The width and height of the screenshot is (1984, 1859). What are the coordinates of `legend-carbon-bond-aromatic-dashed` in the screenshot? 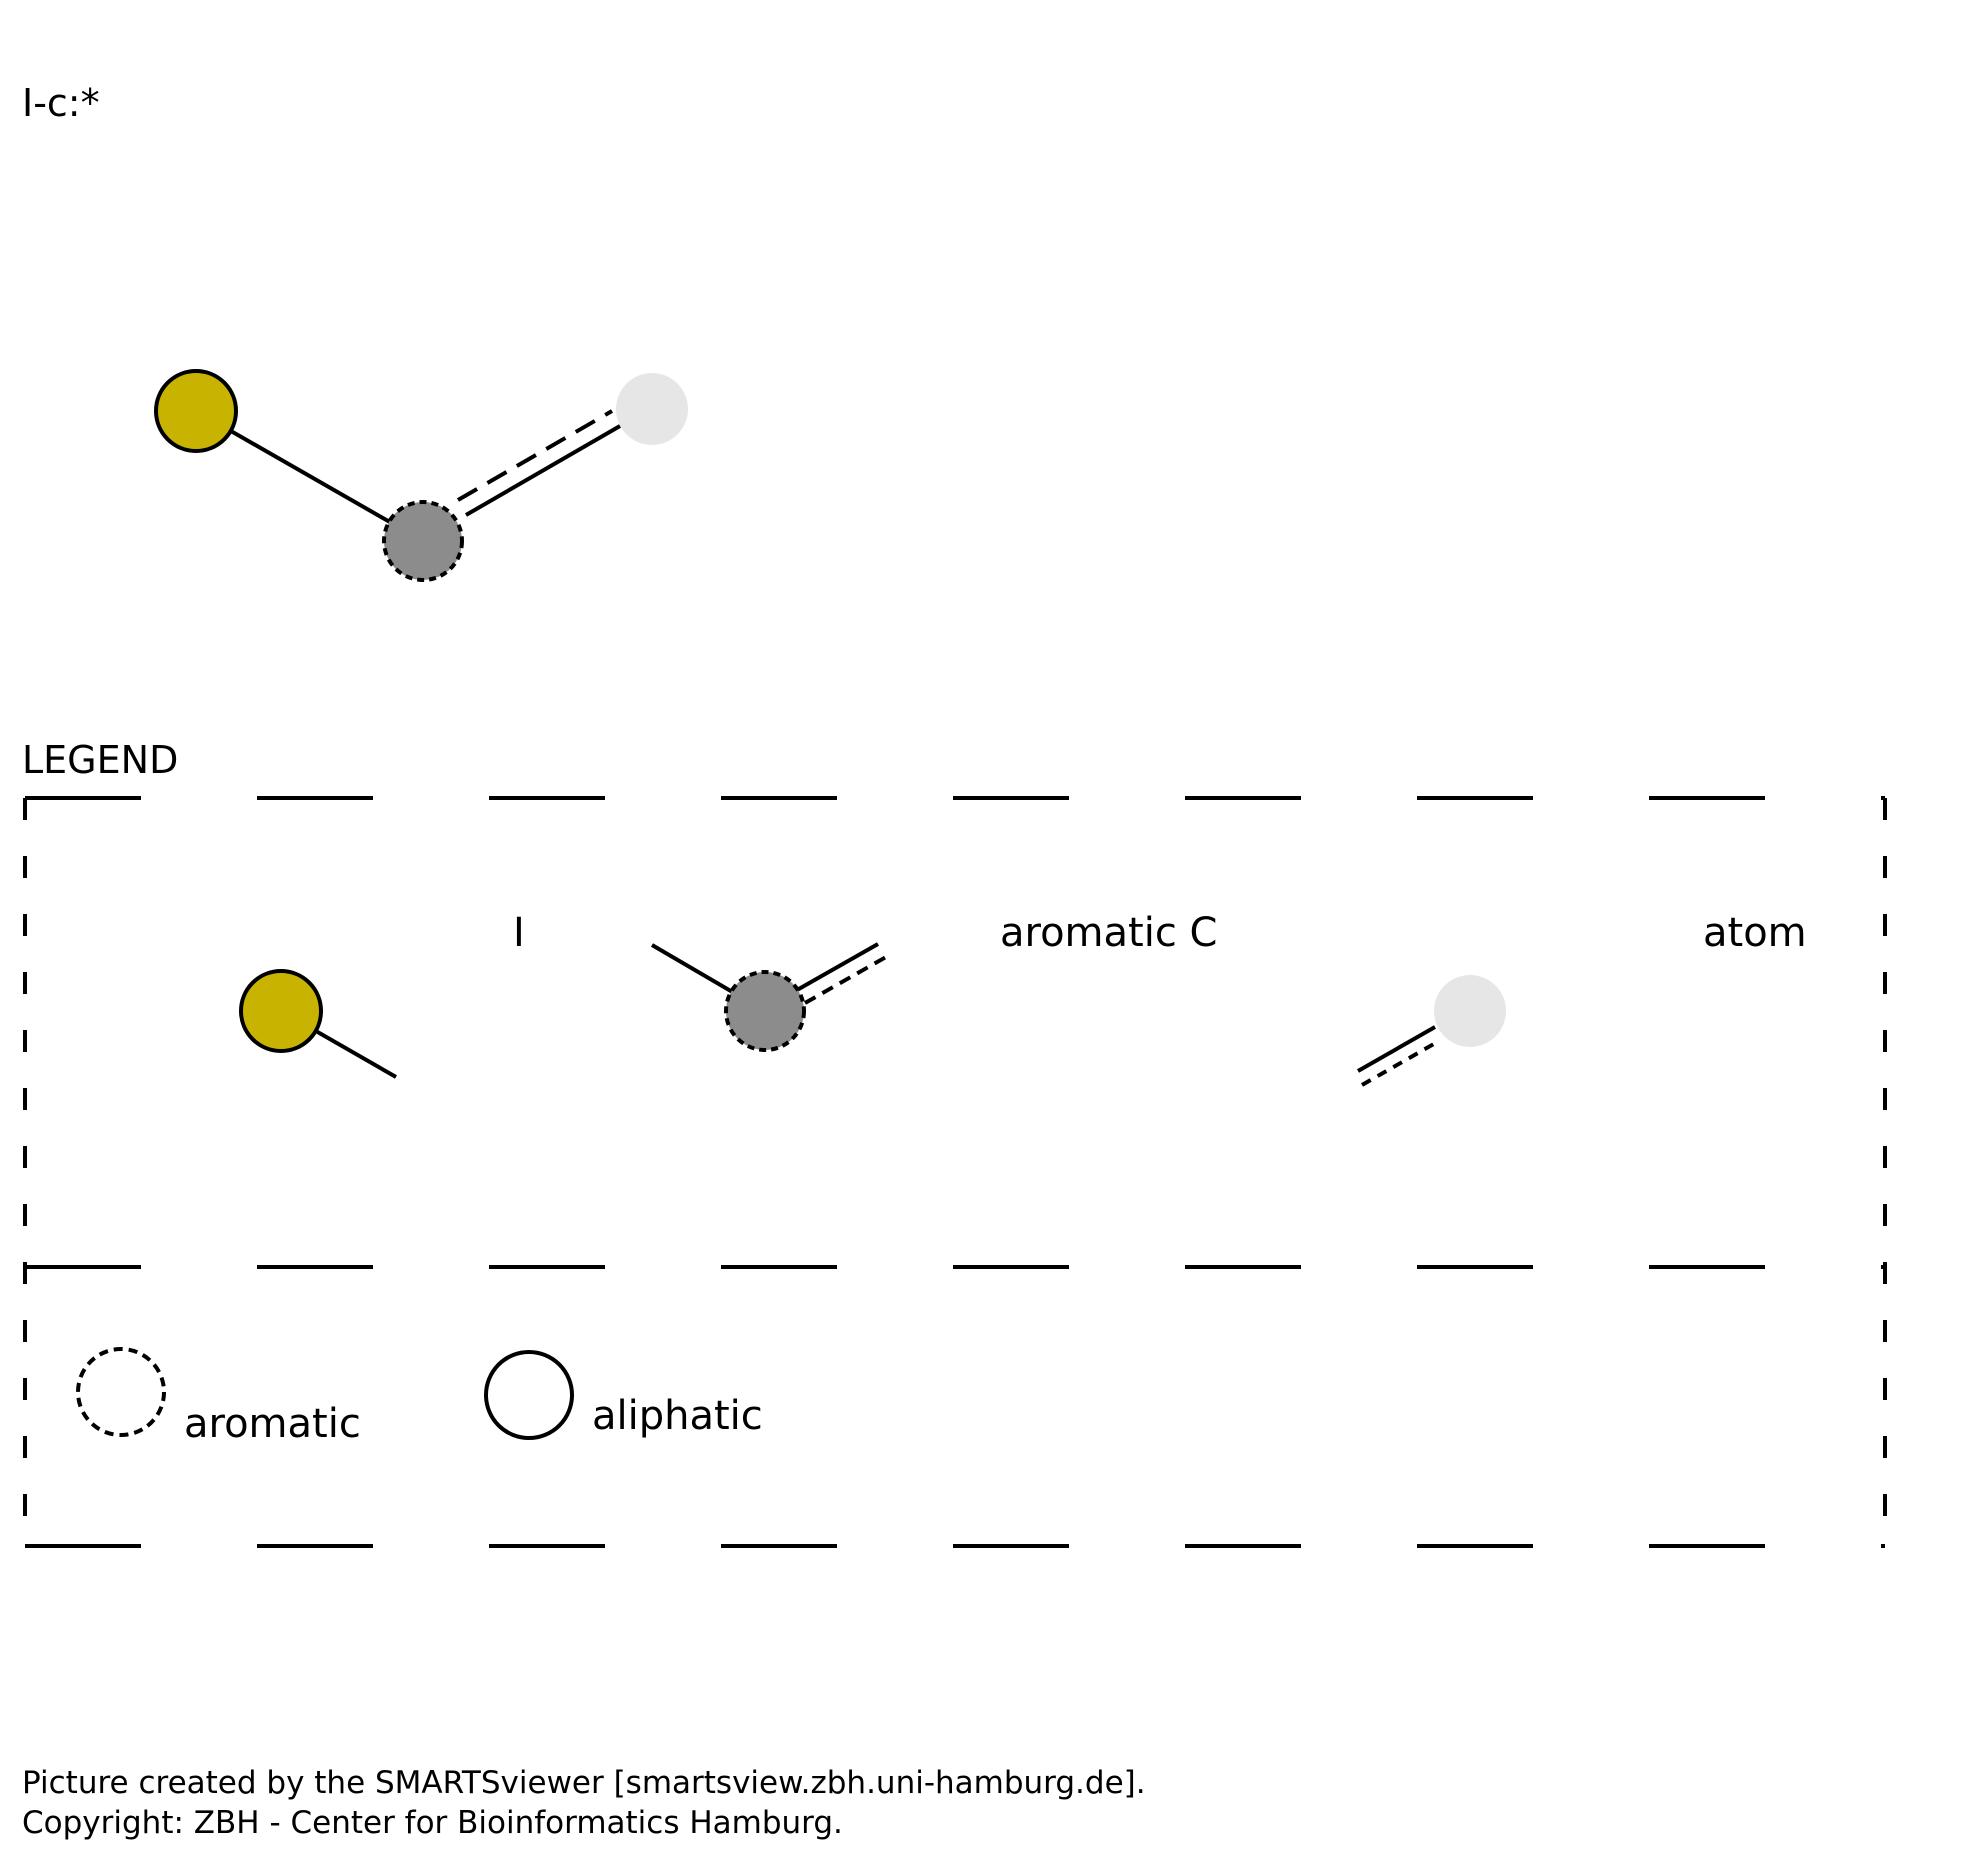 It's located at (845, 980).